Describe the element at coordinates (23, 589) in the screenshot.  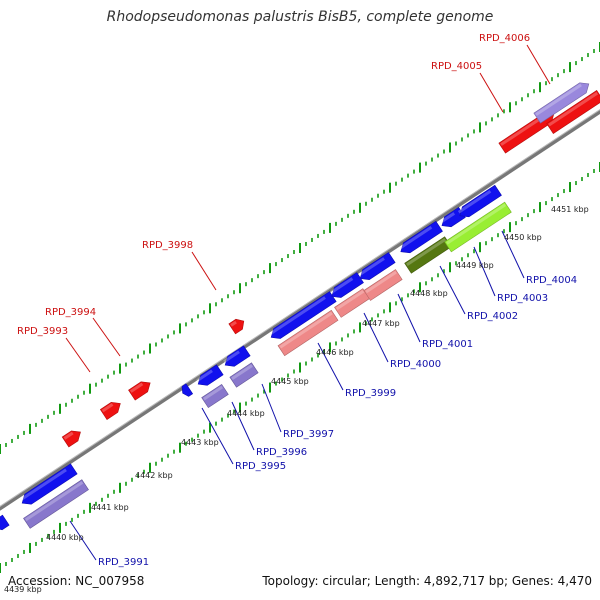
I see `ruler-kbp-label: 4439 kbp` at that location.